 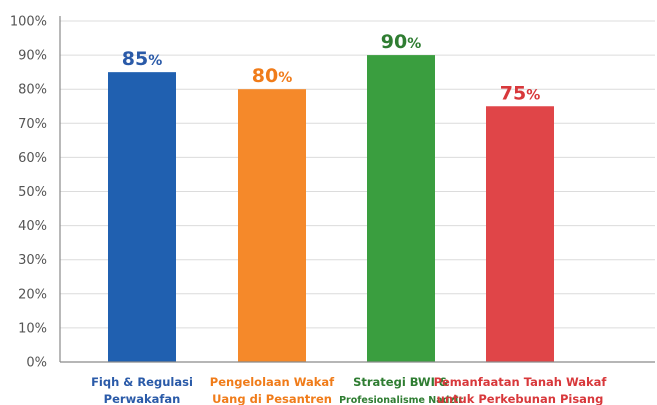 What do you see at coordinates (32, 124) in the screenshot?
I see `y-tick-label: 70%` at bounding box center [32, 124].